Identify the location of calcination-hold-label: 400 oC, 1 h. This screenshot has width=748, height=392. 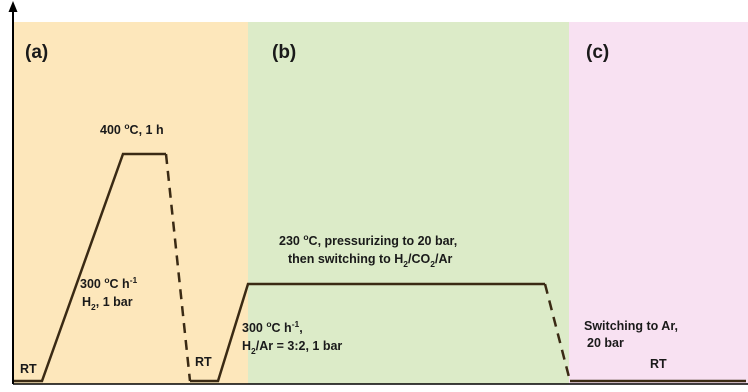
(132, 129).